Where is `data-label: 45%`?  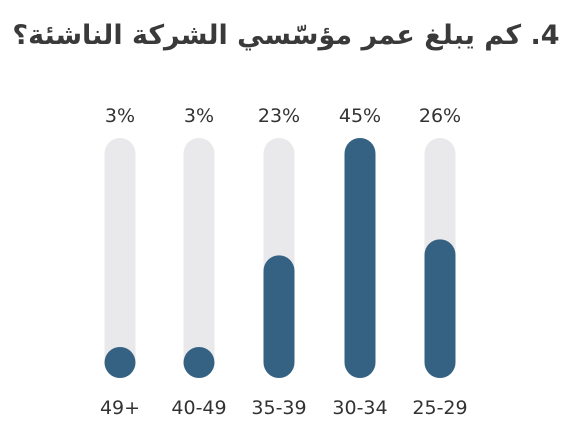
data-label: 45% is located at coordinates (360, 116).